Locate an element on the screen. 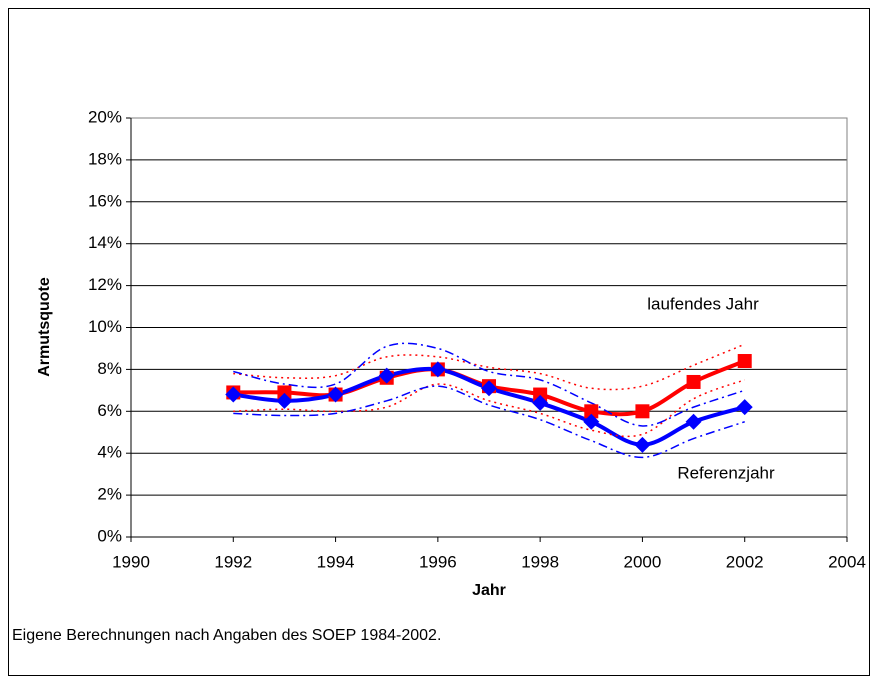 This screenshot has width=878, height=684. x-tick-label: 2004 is located at coordinates (847, 561).